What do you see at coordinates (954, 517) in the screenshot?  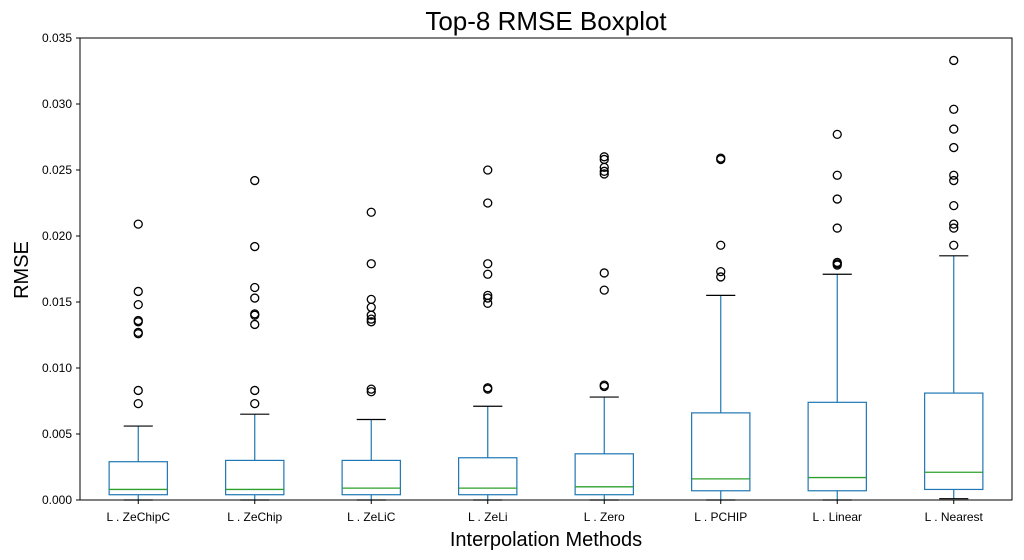 I see `x-tick-label: L . Nearest` at bounding box center [954, 517].